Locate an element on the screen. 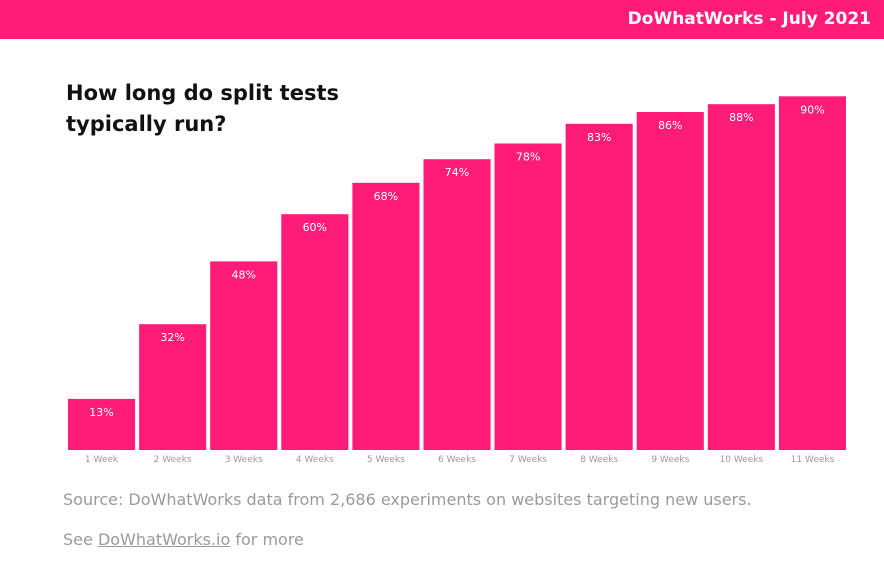 This screenshot has height=581, width=884. chart-title: How long do split tests typically run? is located at coordinates (202, 108).